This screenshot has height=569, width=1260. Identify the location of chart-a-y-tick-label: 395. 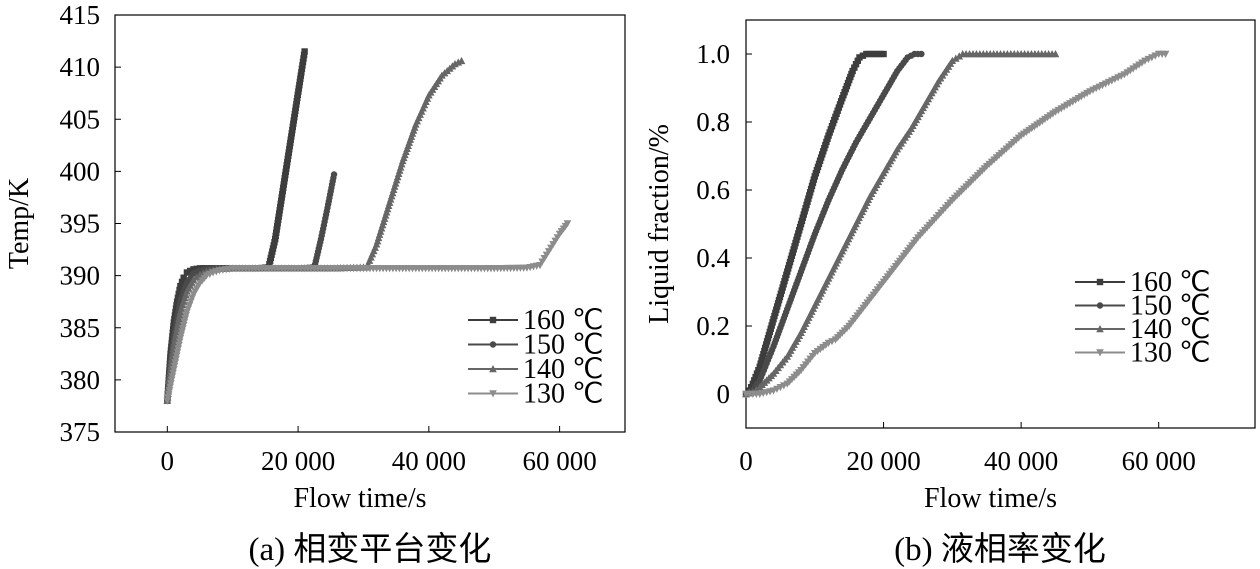
(80, 224).